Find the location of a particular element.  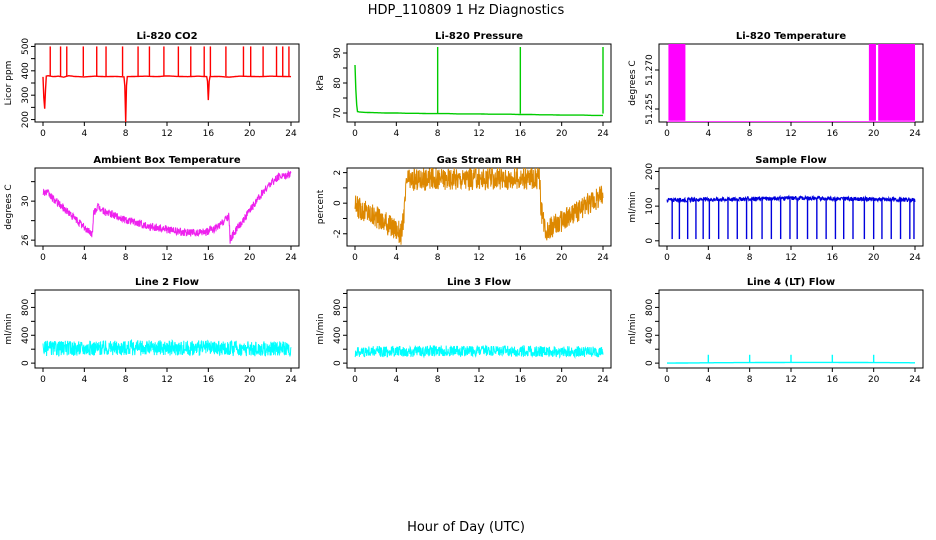

y-tick-label: 26 is located at coordinates (26, 240).